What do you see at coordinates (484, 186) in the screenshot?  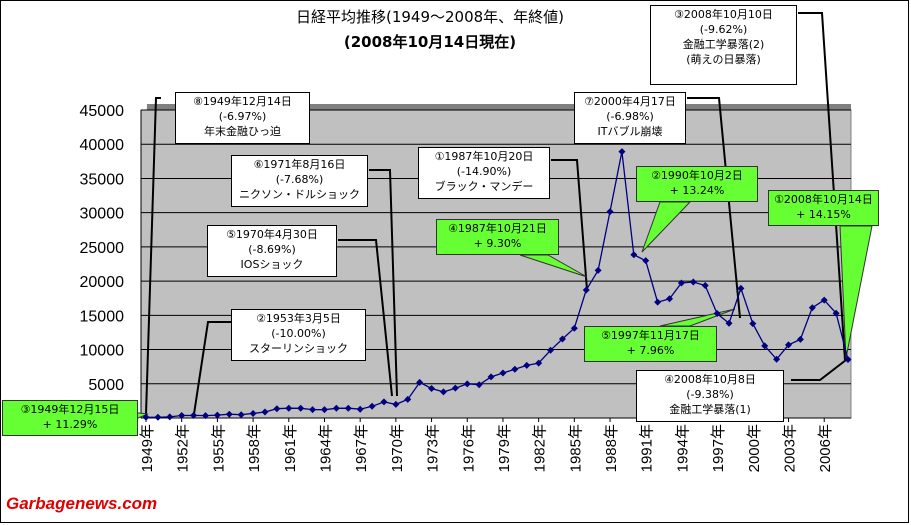 I see `annotation-text: ブラック・マンデー` at bounding box center [484, 186].